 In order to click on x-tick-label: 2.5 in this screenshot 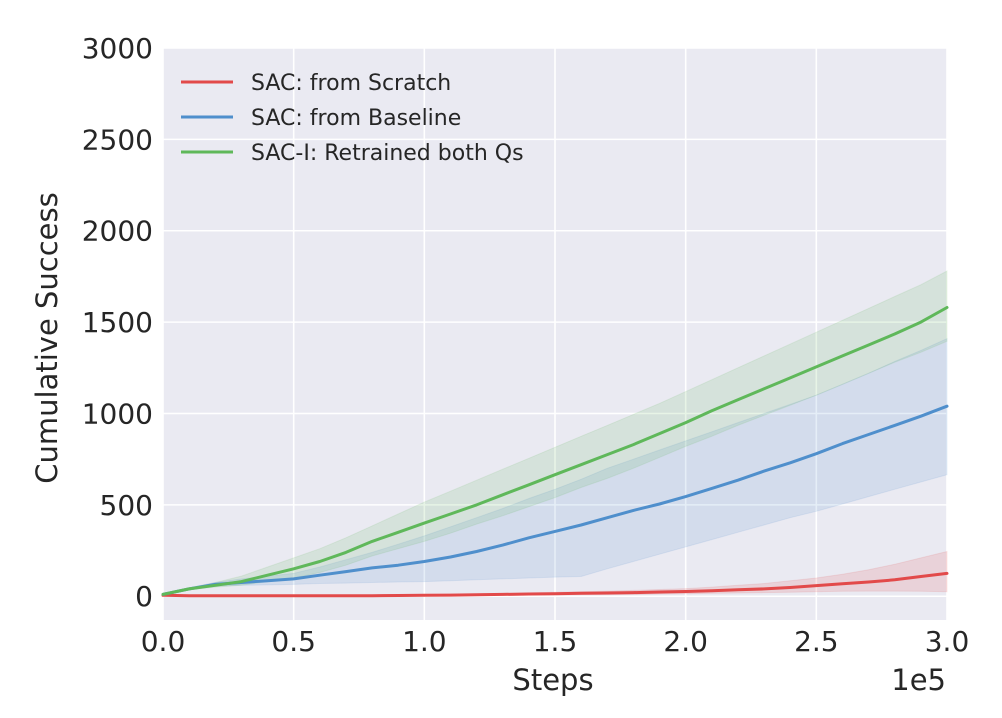, I will do `click(816, 641)`.